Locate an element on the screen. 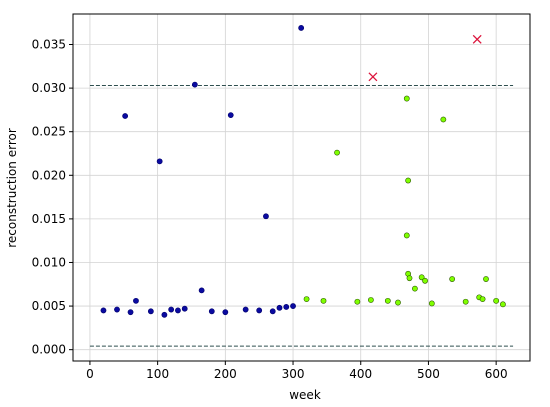 Image resolution: width=550 pixels, height=407 pixels. y-axis: 0.000 0.005 0.010 0.015 0.020 0.025 0.030 0.035 is located at coordinates (52, 197).